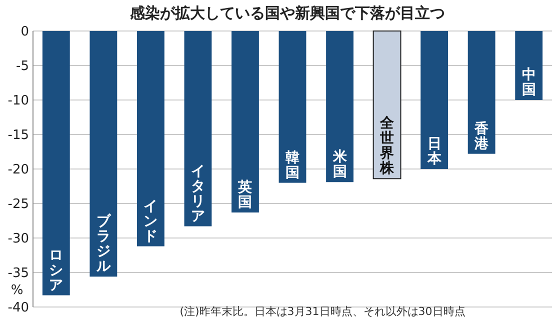  What do you see at coordinates (197, 193) in the screenshot?
I see `x-tick-label: イタリア` at bounding box center [197, 193].